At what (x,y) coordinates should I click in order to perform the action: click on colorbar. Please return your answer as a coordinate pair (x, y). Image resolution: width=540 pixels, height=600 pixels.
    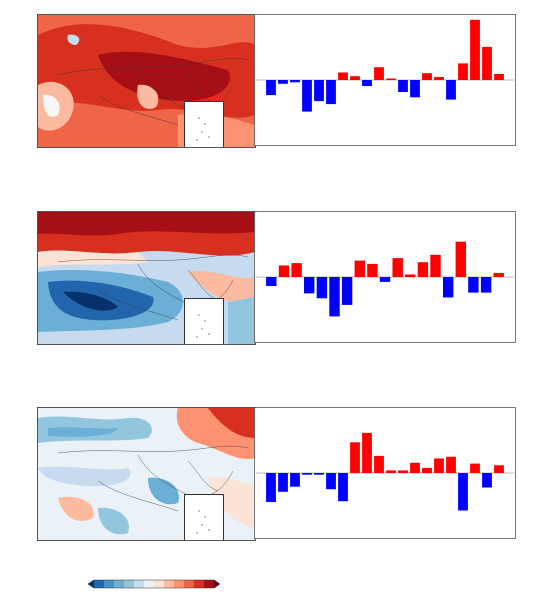
    Looking at the image, I should click on (154, 581).